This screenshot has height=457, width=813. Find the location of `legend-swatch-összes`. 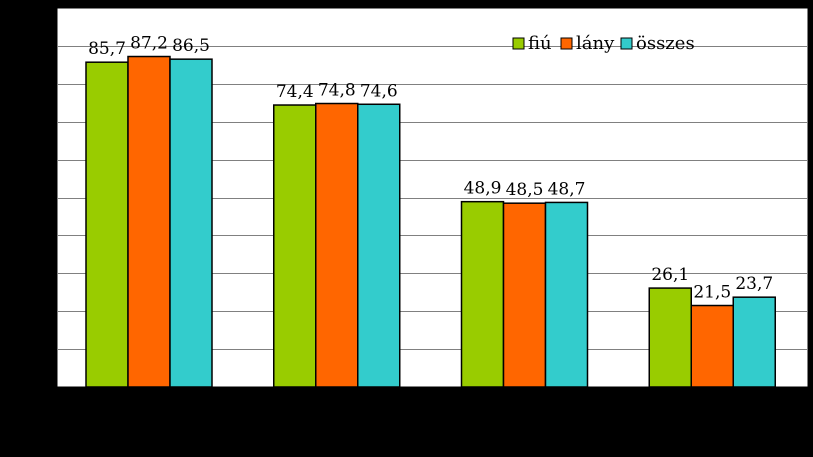

legend-swatch-összes is located at coordinates (626, 43).